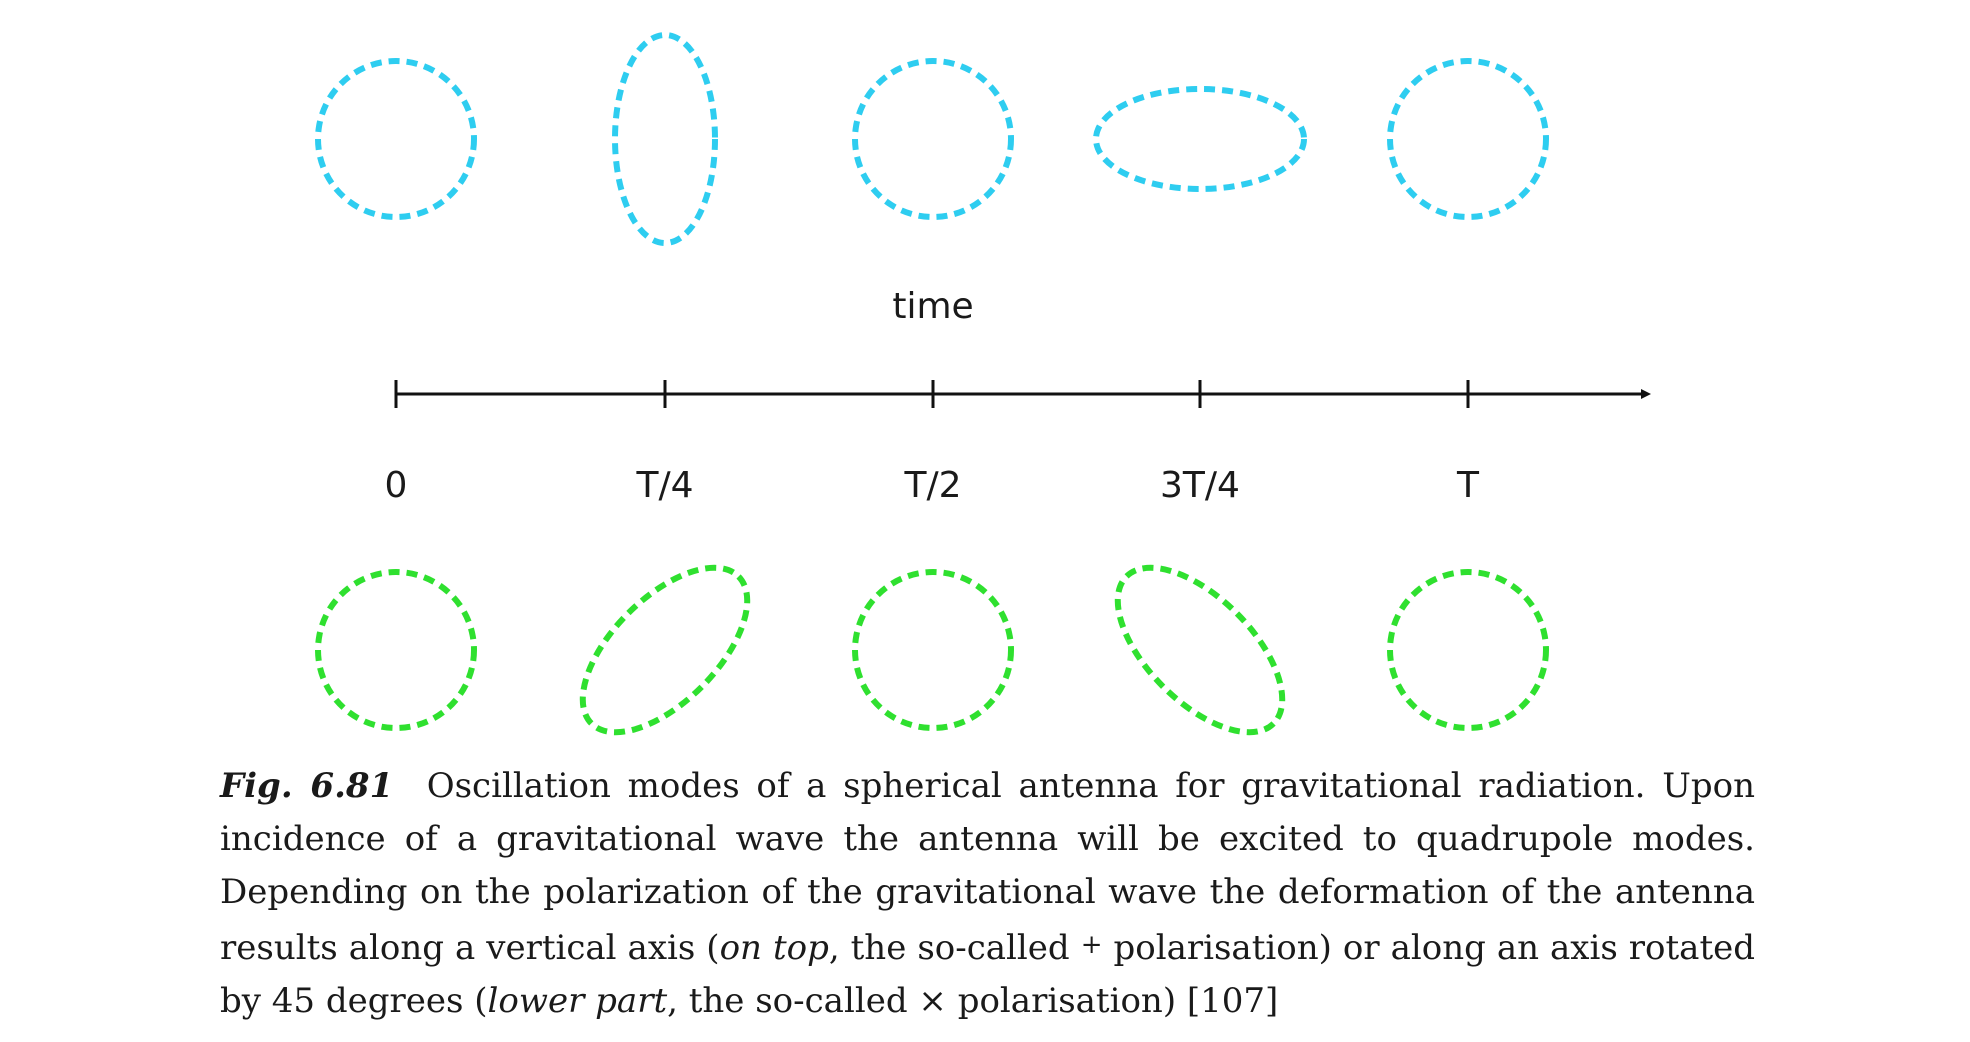  I want to click on tick-label-t: T, so click(1468, 485).